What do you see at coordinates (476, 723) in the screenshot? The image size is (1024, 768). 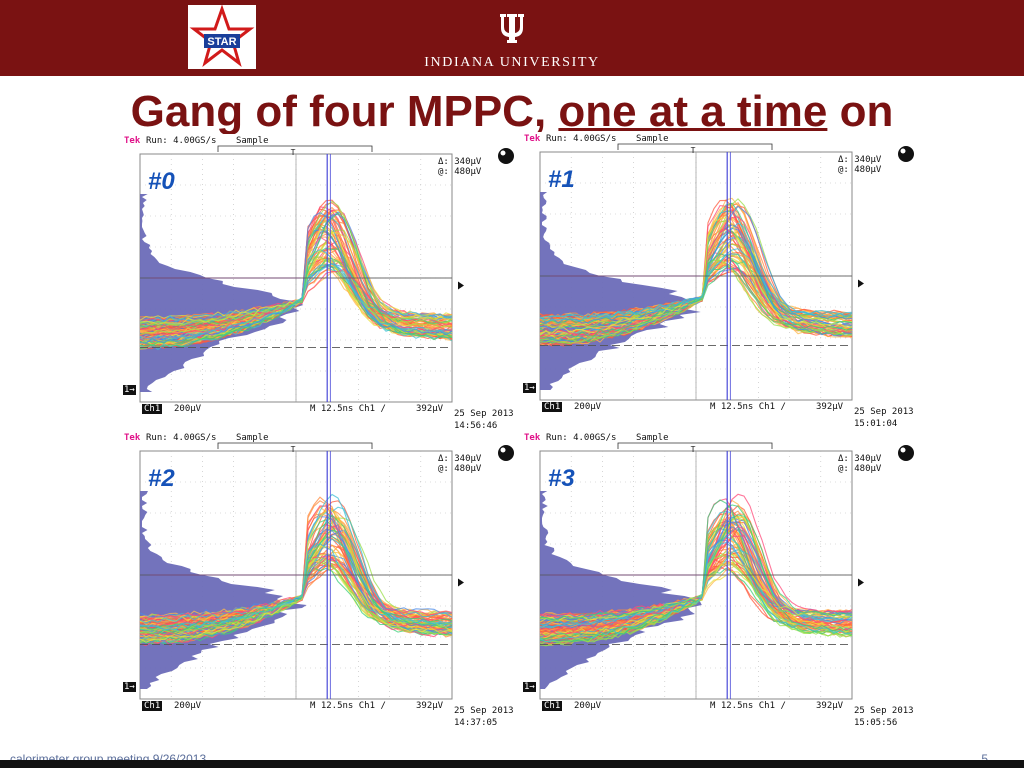 I see `capture-time: 14:37:05` at bounding box center [476, 723].